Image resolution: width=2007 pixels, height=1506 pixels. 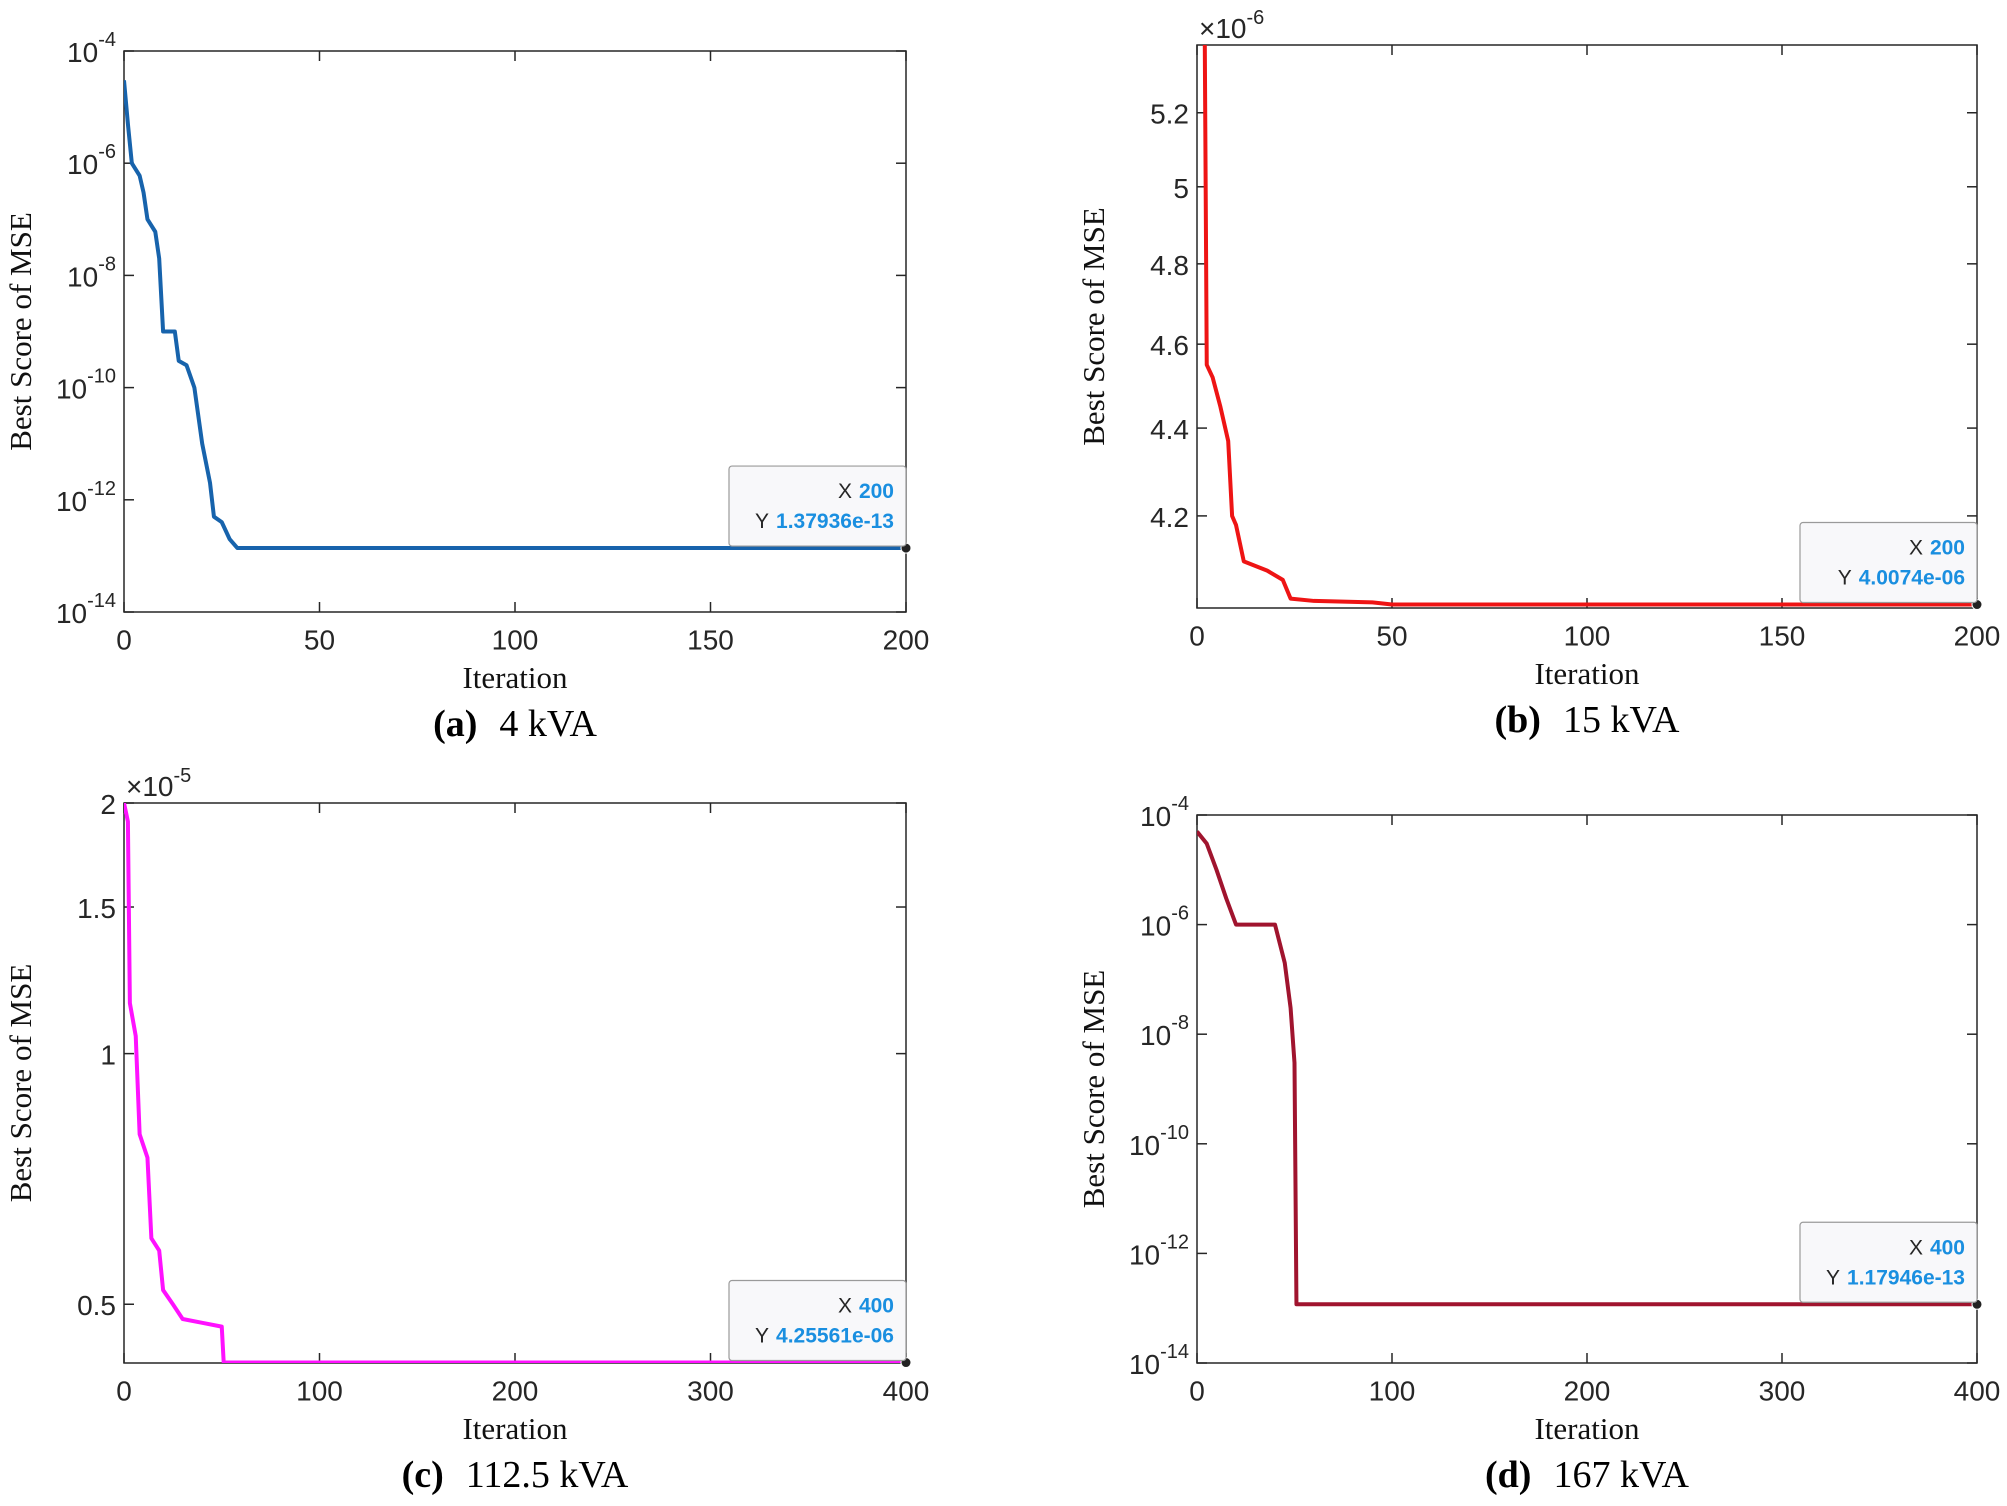 What do you see at coordinates (1901, 577) in the screenshot?
I see `datatip-y: Y 4.0074e-06` at bounding box center [1901, 577].